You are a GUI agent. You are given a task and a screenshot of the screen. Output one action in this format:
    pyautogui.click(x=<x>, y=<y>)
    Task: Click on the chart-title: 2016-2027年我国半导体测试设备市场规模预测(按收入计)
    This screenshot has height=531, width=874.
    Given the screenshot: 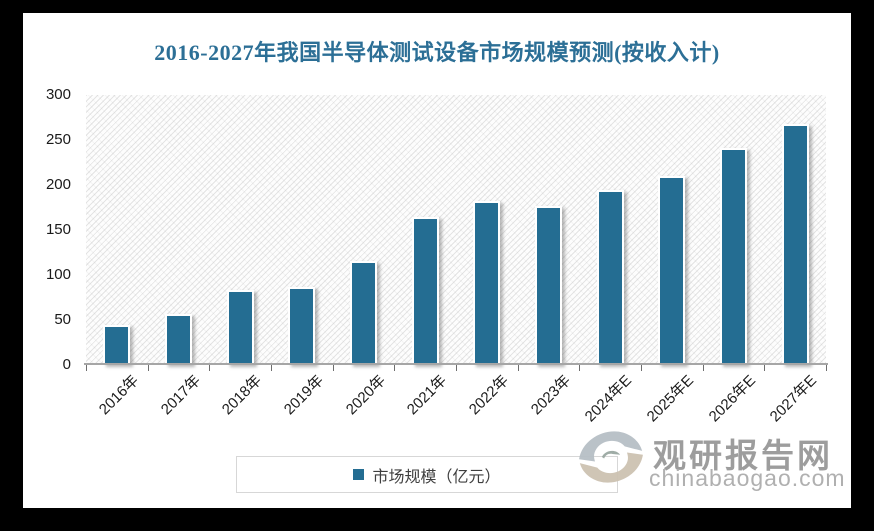 What is the action you would take?
    pyautogui.click(x=437, y=52)
    